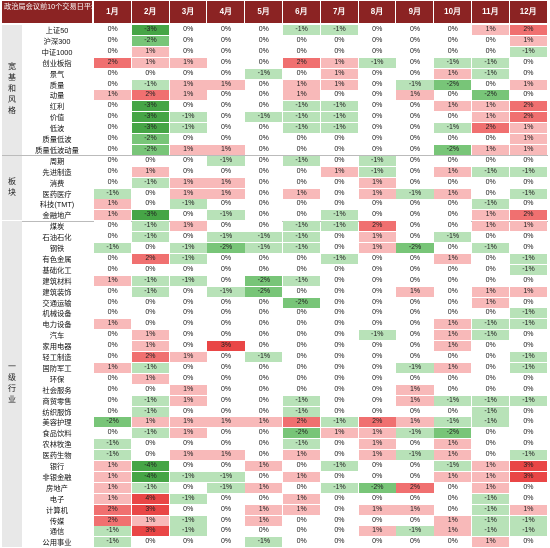 This screenshot has height=548, width=550. What do you see at coordinates (150, 117) in the screenshot?
I see `heatmap-cell: -3%` at bounding box center [150, 117].